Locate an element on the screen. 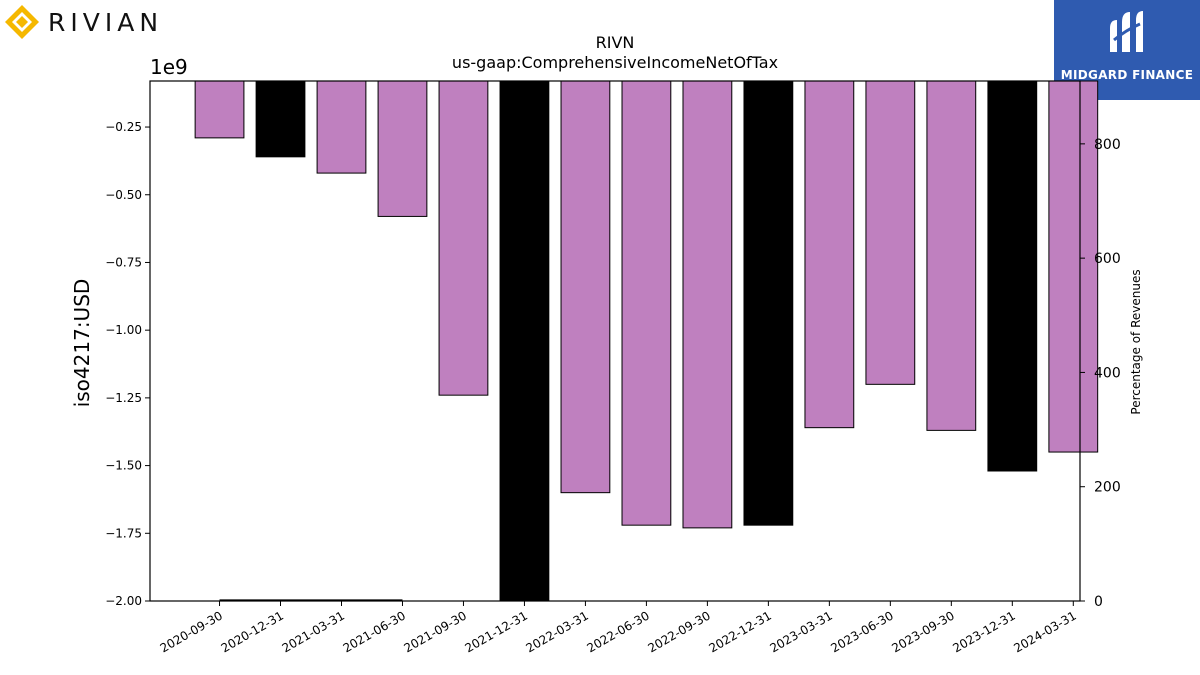 The image size is (1200, 675). x-tick-label: 2023-03-31 is located at coordinates (800, 631).